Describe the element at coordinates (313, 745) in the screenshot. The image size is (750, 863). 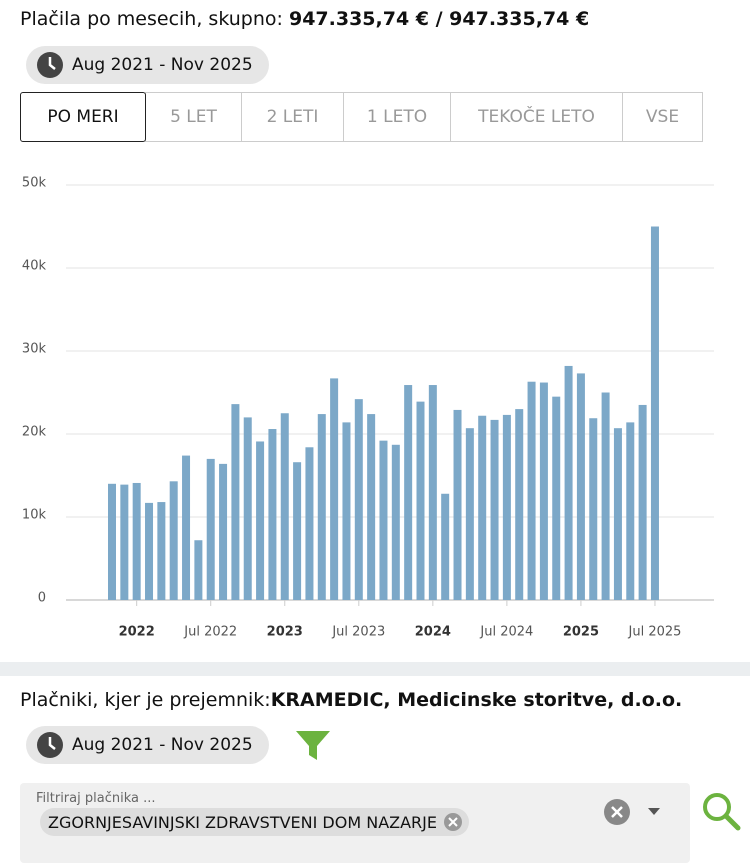
I see `filter-icon` at that location.